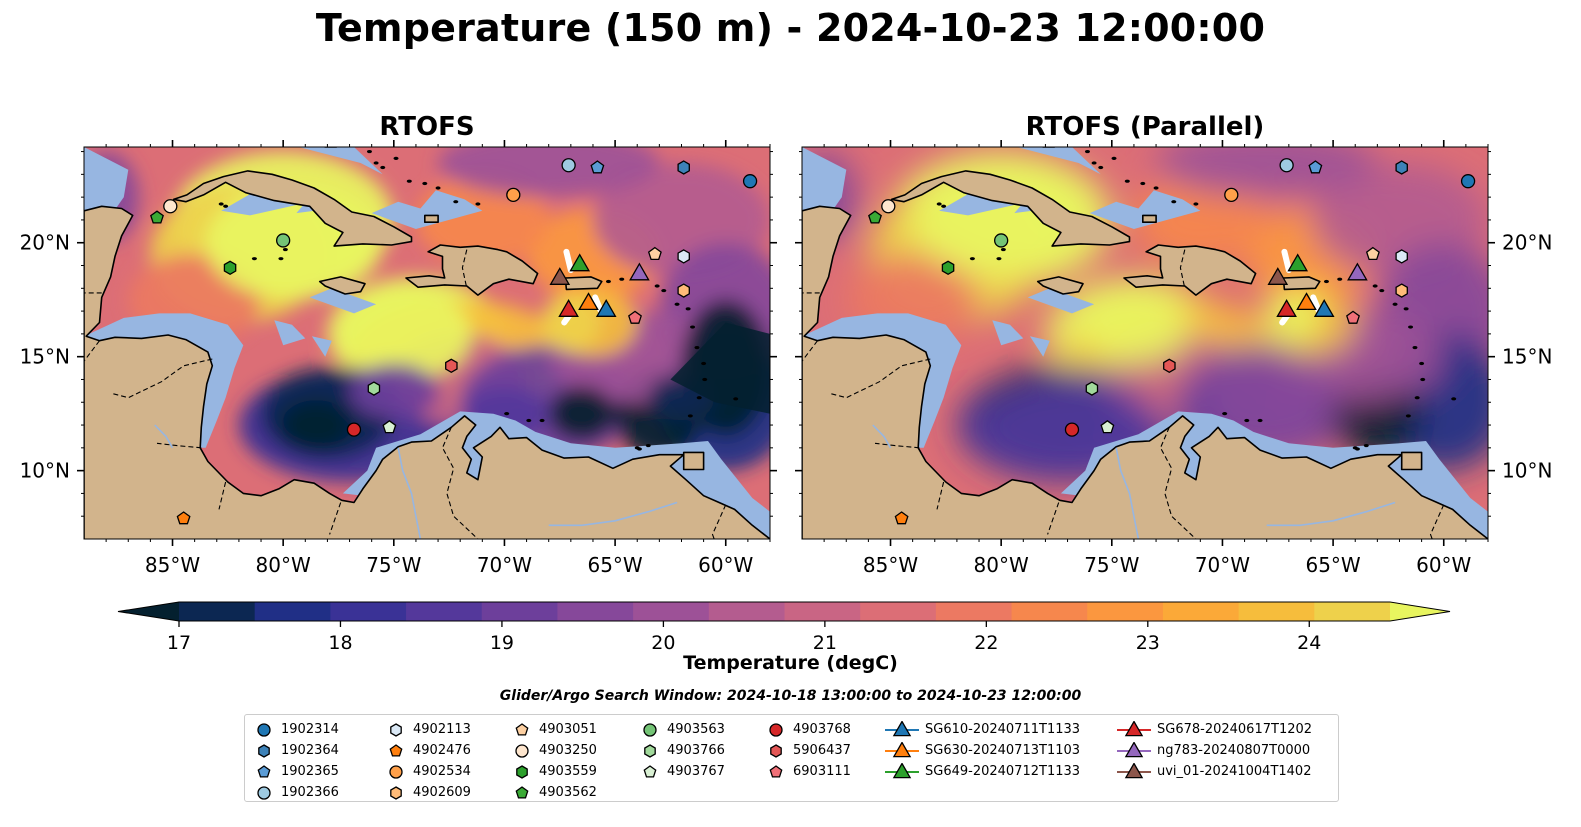 The image size is (1581, 827). I want to click on legend-column: 1902314 1902364 1902365 1902366, so click(296, 761).